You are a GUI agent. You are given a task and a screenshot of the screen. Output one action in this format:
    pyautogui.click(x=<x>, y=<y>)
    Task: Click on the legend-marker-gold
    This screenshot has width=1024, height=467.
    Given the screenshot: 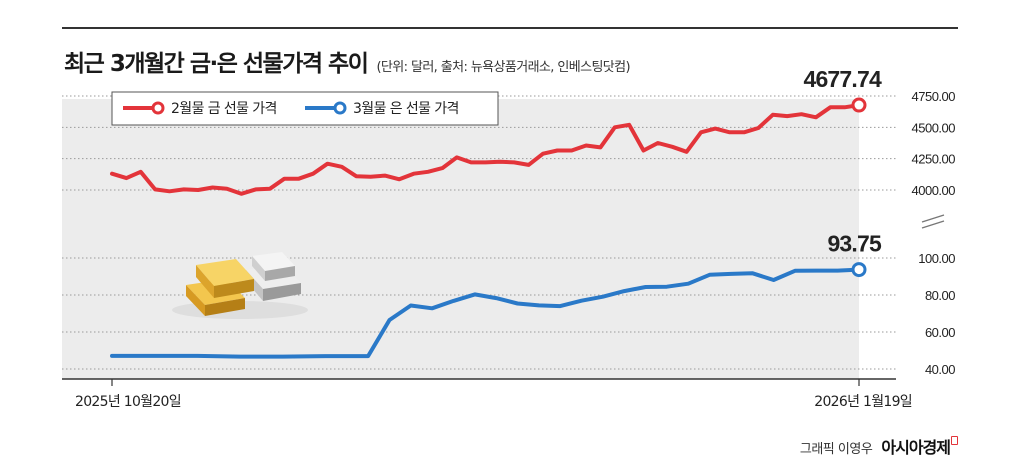 What is the action you would take?
    pyautogui.click(x=158, y=108)
    